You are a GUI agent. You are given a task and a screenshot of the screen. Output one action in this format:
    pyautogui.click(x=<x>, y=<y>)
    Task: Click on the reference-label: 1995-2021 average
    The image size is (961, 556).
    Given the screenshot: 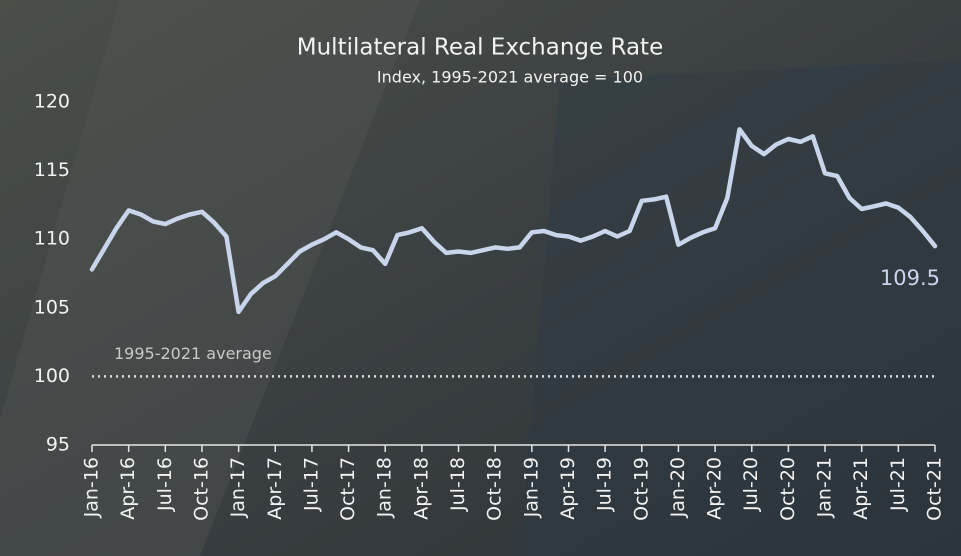 What is the action you would take?
    pyautogui.click(x=193, y=353)
    